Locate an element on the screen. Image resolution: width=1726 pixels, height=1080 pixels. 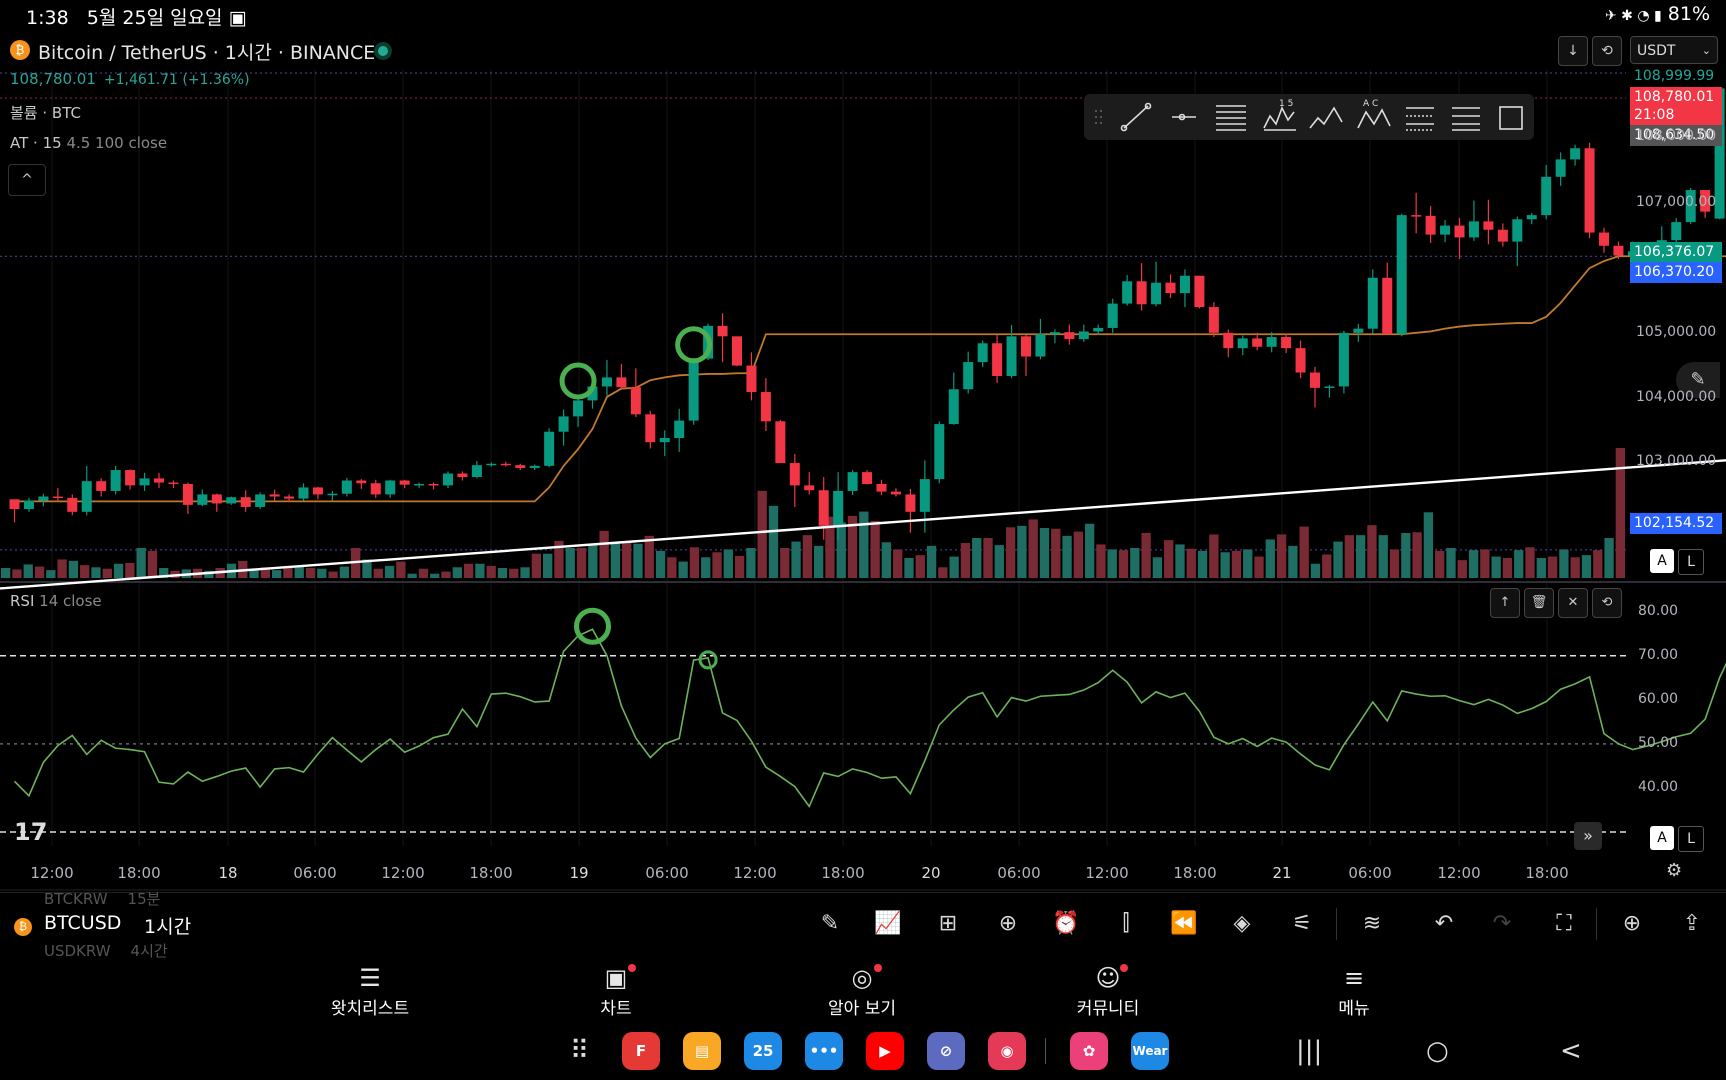
fullscreen-icon: ⛶ is located at coordinates (1564, 923).